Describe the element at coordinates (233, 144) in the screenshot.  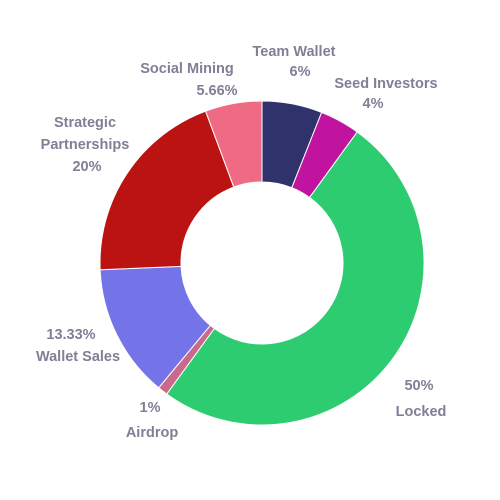
I see `slice-social-mining` at that location.